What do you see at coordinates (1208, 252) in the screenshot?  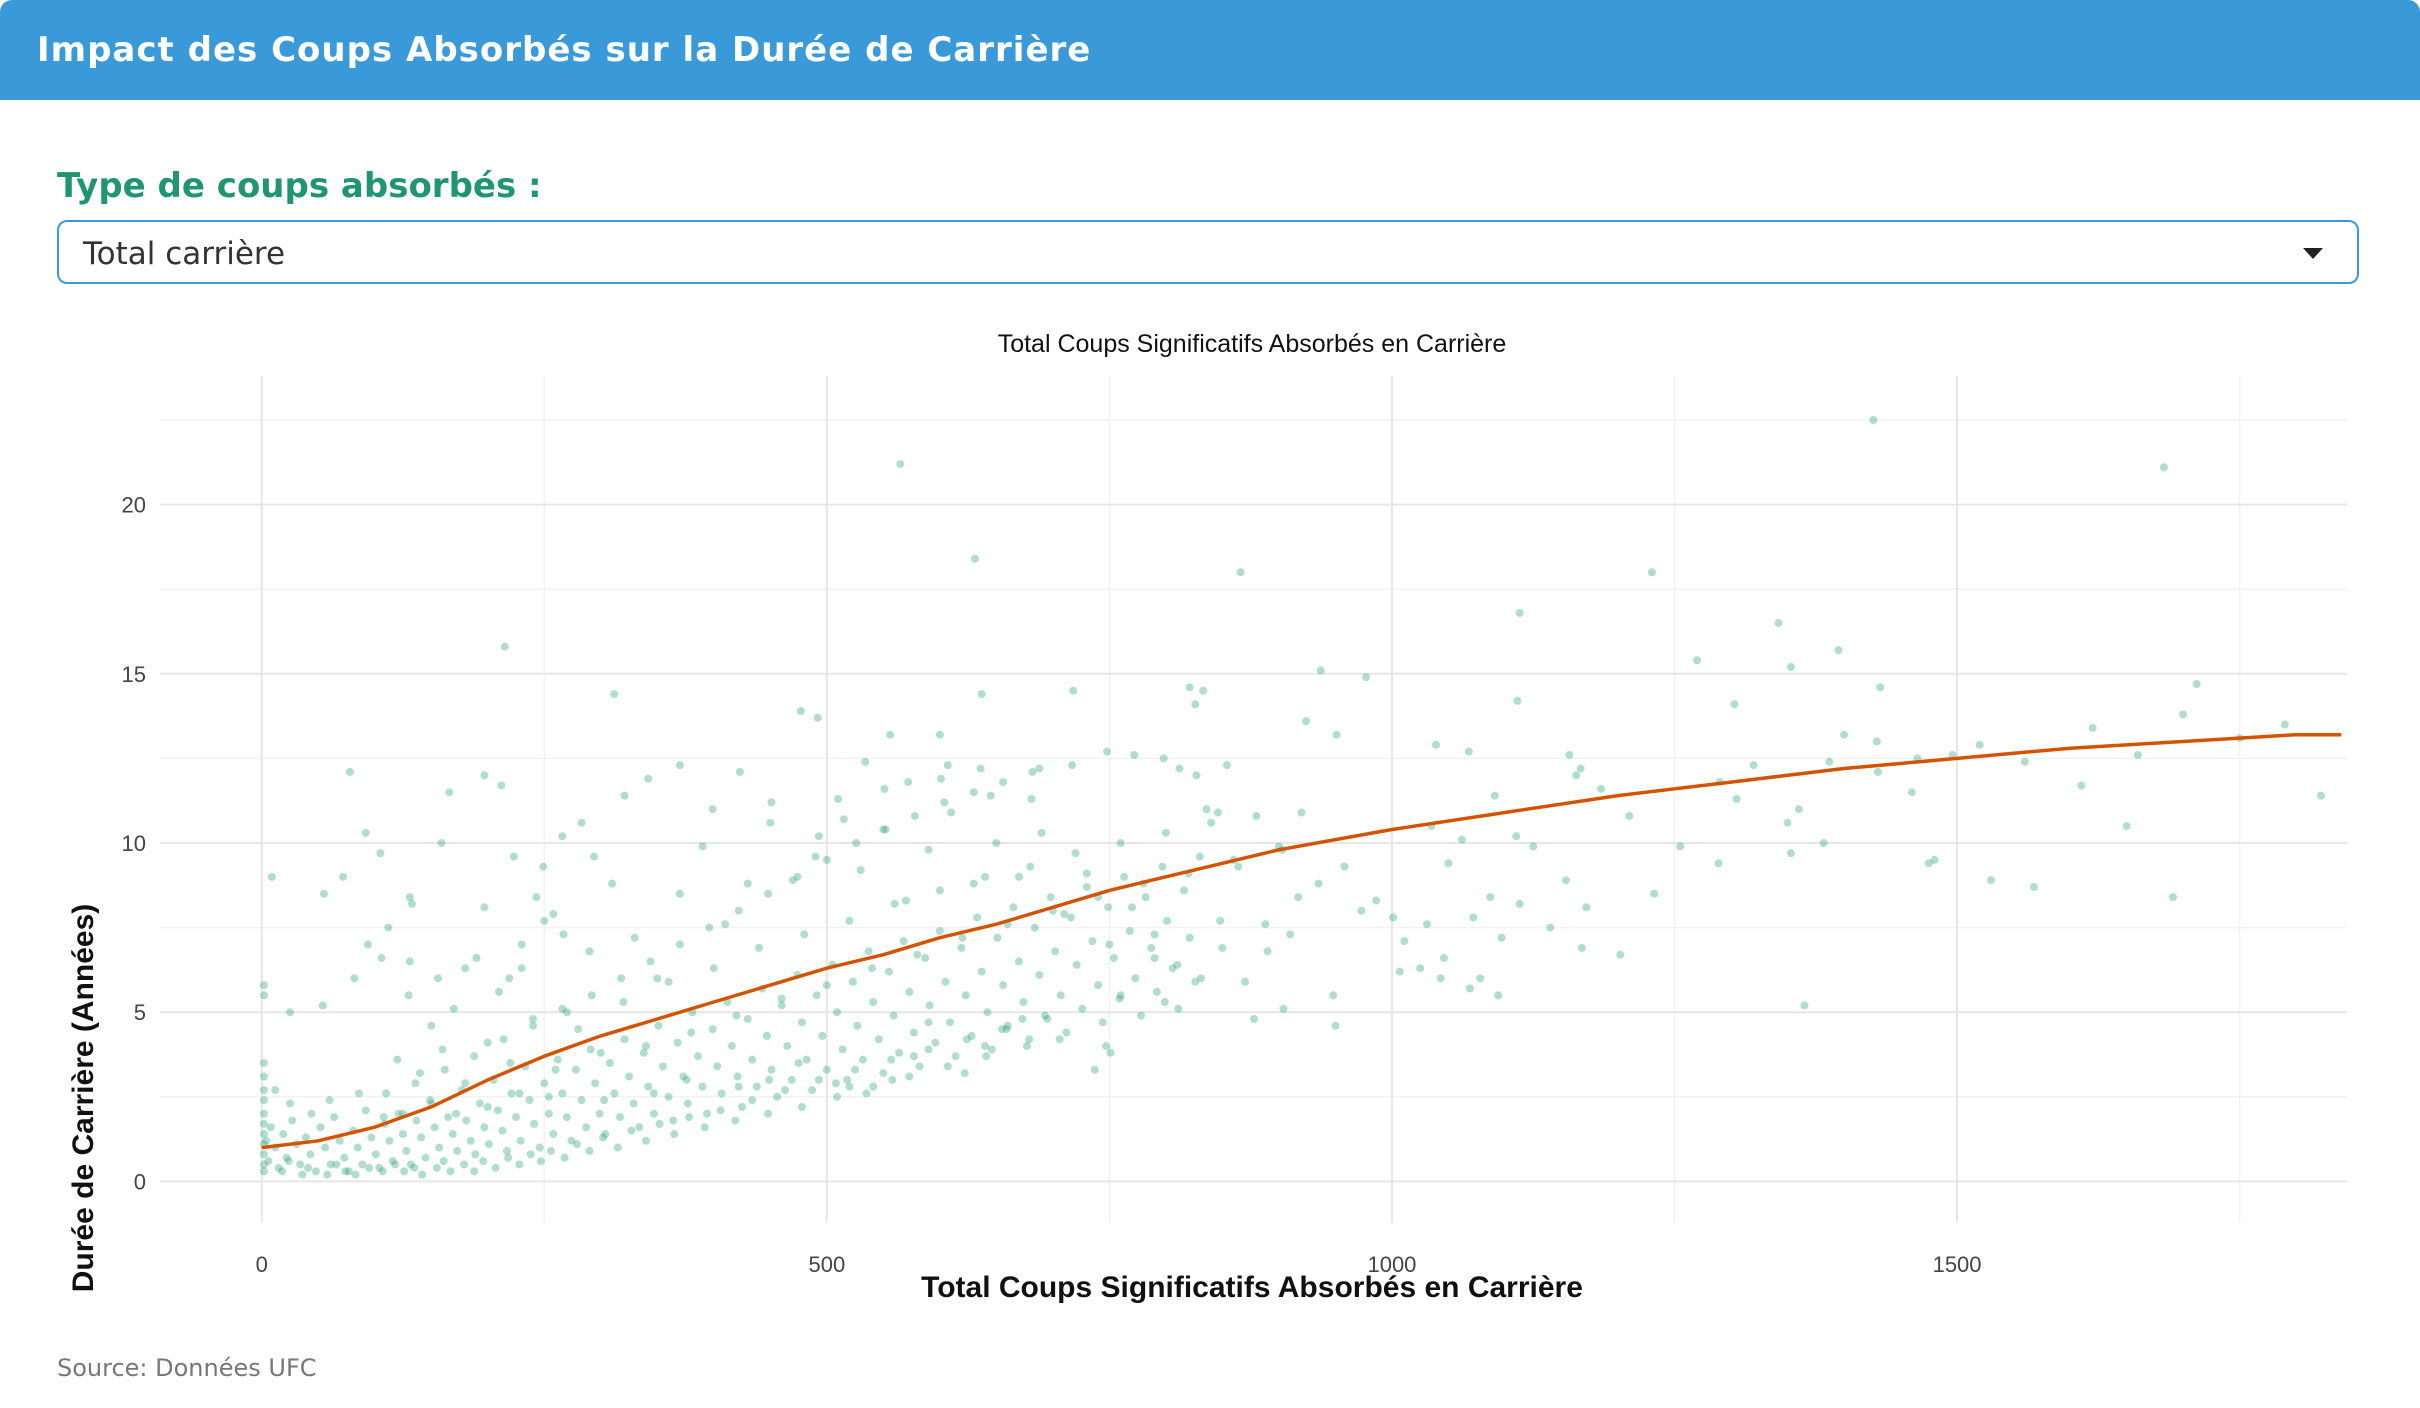 I see `strike-type-select: Total carrière` at bounding box center [1208, 252].